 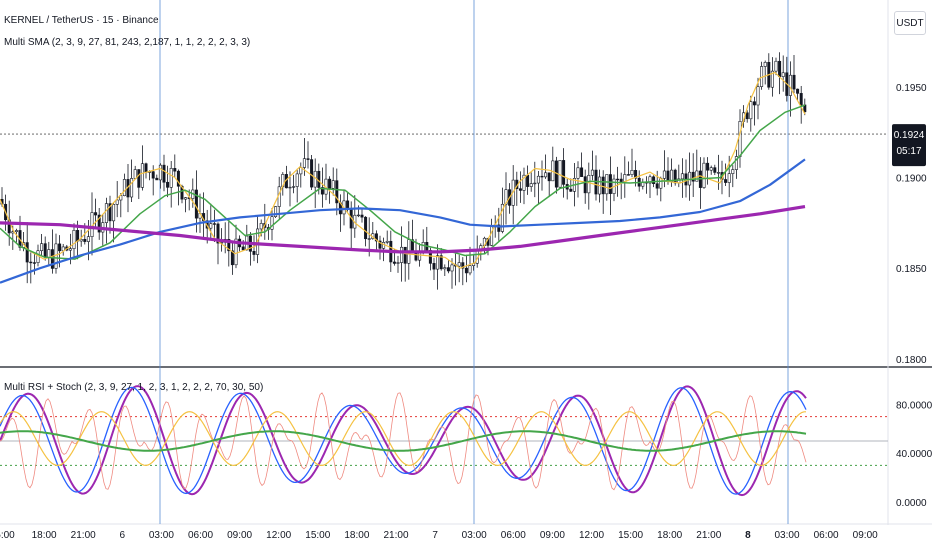 What do you see at coordinates (911, 360) in the screenshot?
I see `price-tick-label: 0.1800` at bounding box center [911, 360].